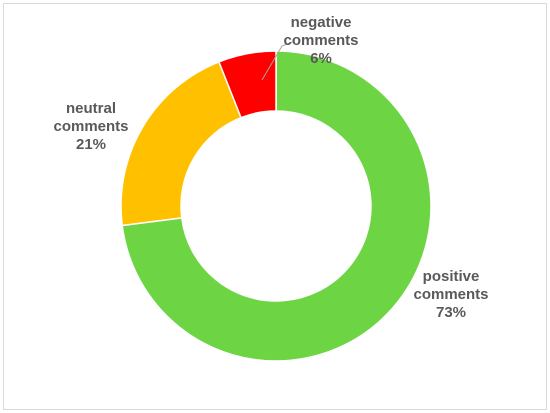 The image size is (550, 413). What do you see at coordinates (277, 61) in the screenshot?
I see `leader-line` at bounding box center [277, 61].